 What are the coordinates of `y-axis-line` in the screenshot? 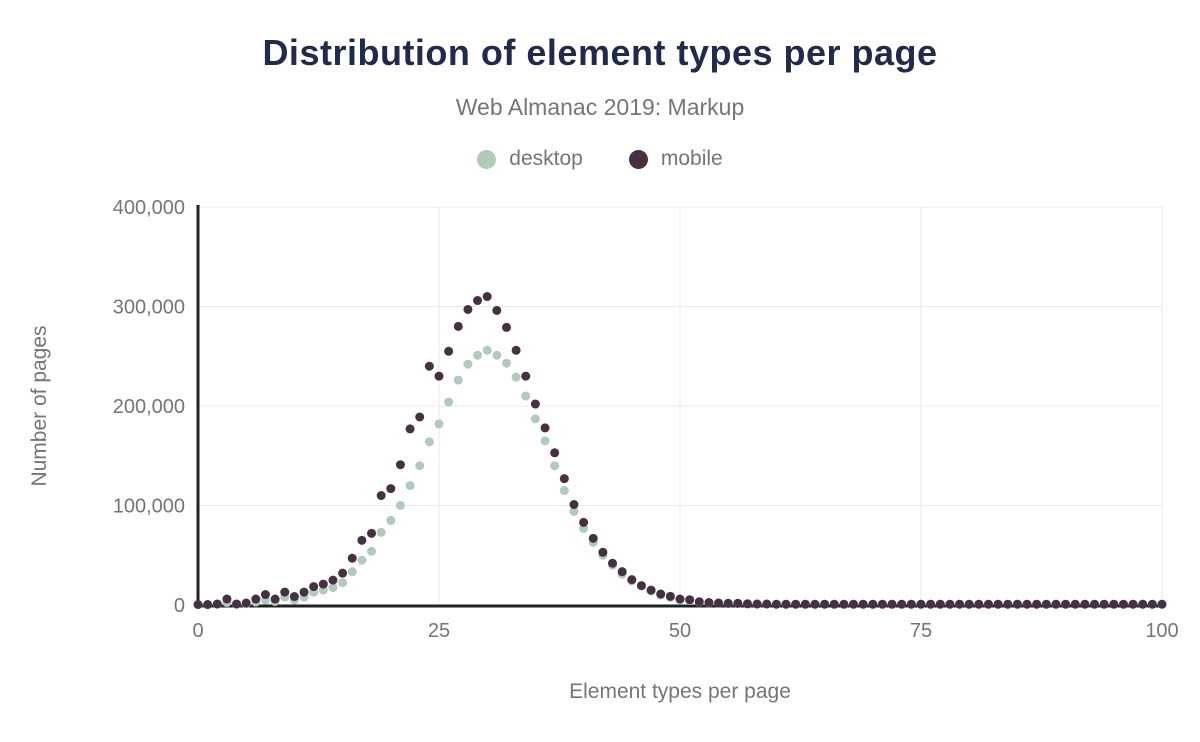 It's located at (198, 406).